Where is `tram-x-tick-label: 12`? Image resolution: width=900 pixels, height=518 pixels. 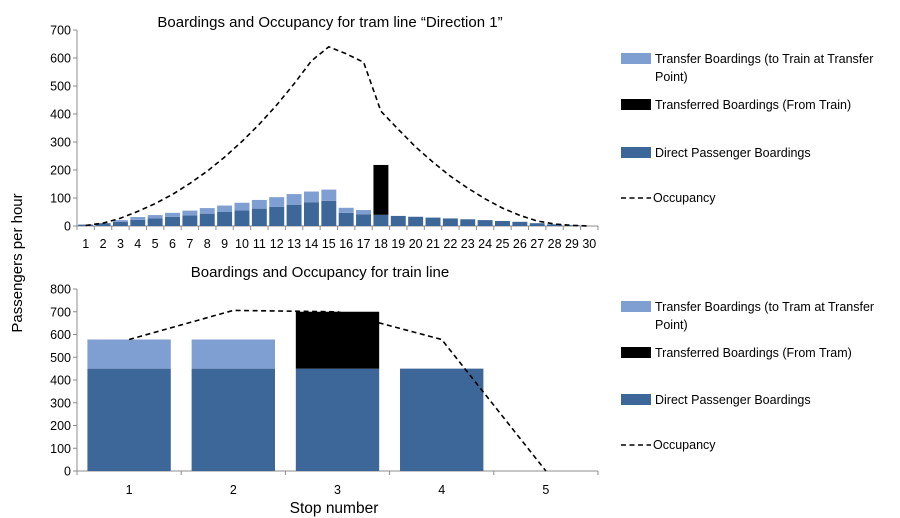 tram-x-tick-label: 12 is located at coordinates (277, 244).